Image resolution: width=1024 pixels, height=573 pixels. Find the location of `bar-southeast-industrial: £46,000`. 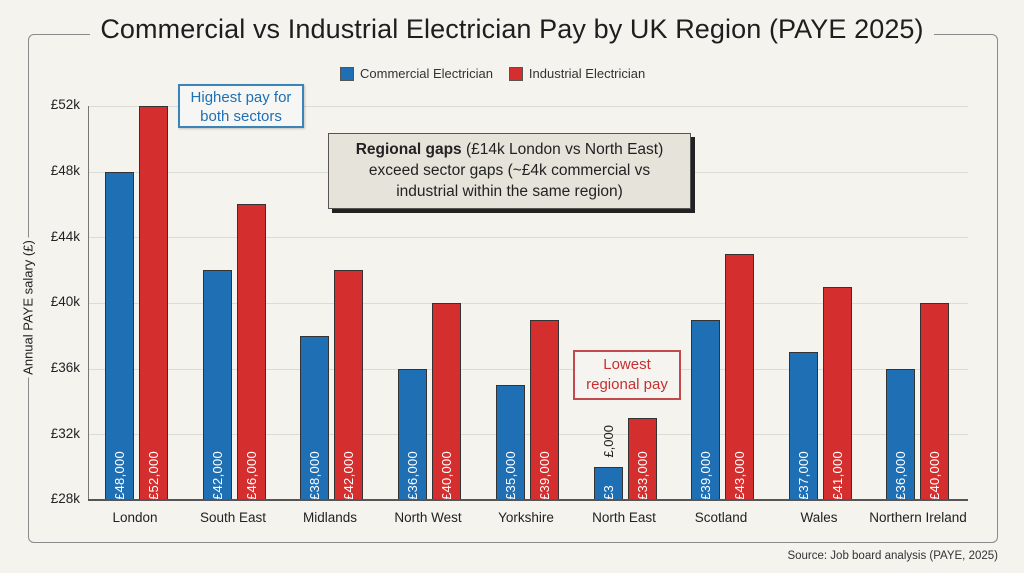

bar-southeast-industrial: £46,000 is located at coordinates (251, 352).